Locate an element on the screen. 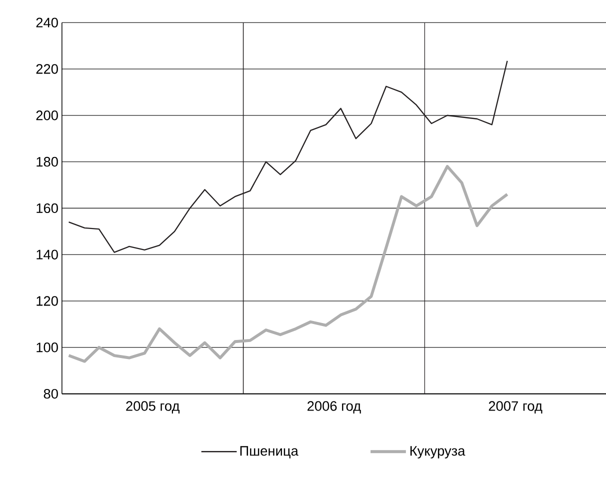  y-tick-label: 220 is located at coordinates (47, 69).